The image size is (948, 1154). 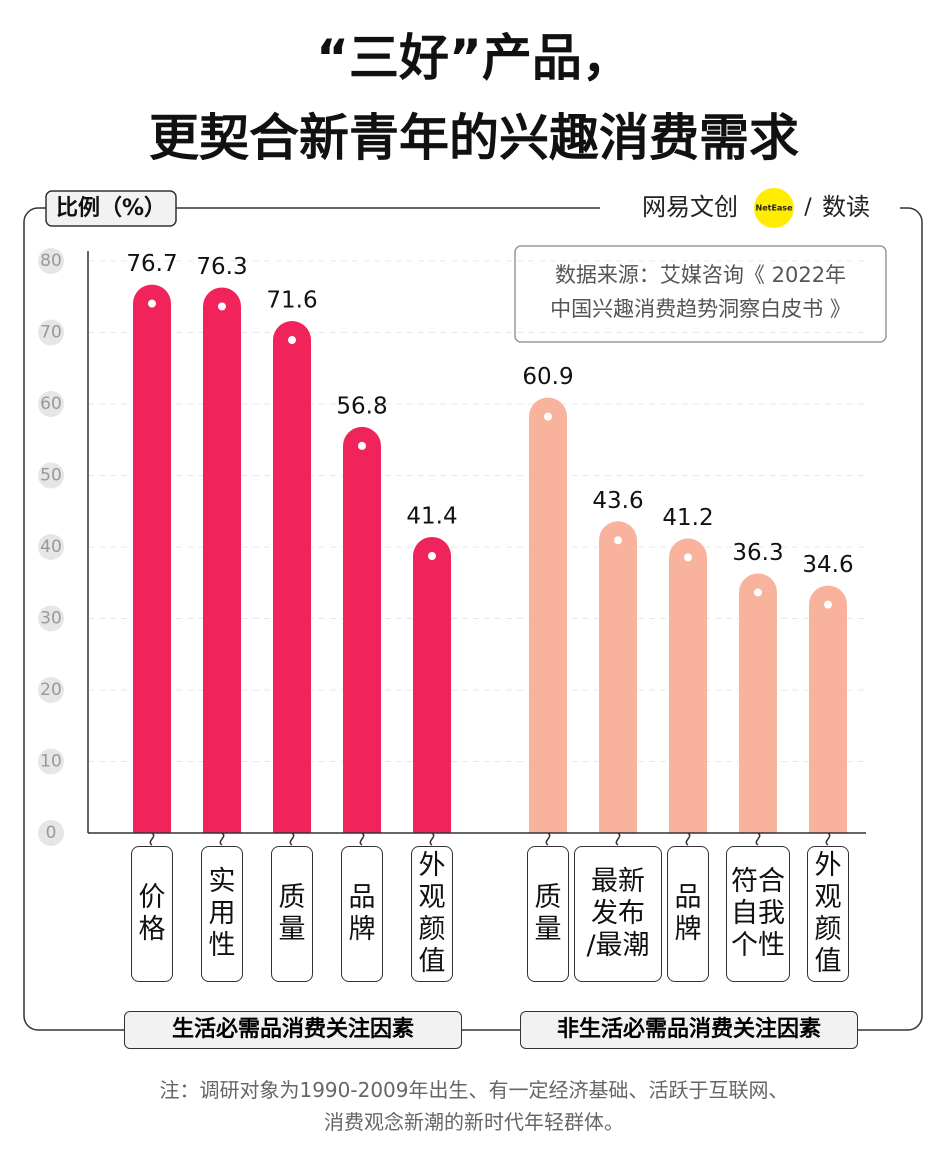 I want to click on value-label: 76.7, so click(x=151, y=264).